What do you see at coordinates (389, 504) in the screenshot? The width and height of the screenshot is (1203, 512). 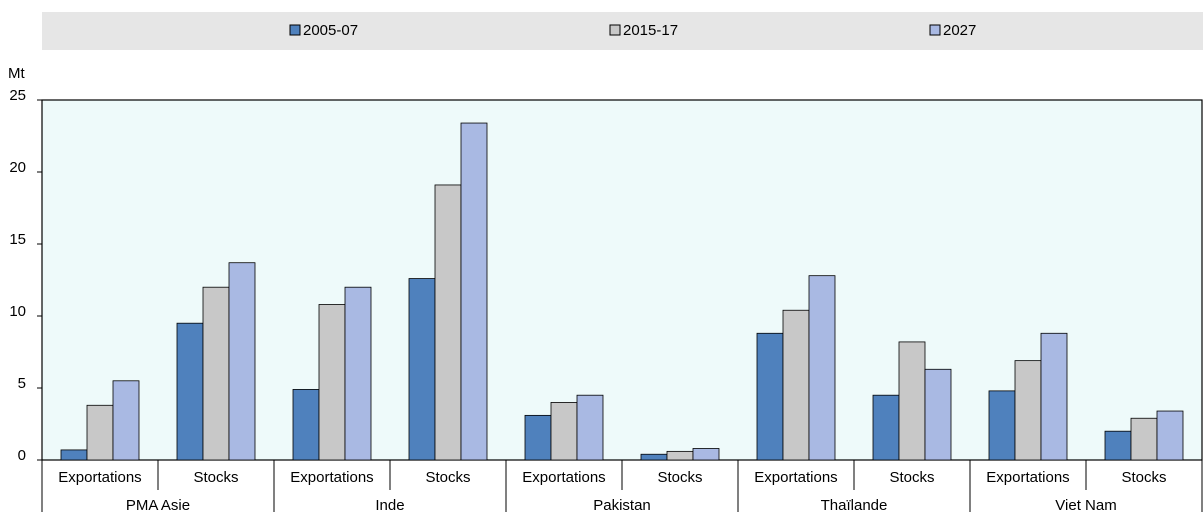 I see `group-label: Inde` at bounding box center [389, 504].